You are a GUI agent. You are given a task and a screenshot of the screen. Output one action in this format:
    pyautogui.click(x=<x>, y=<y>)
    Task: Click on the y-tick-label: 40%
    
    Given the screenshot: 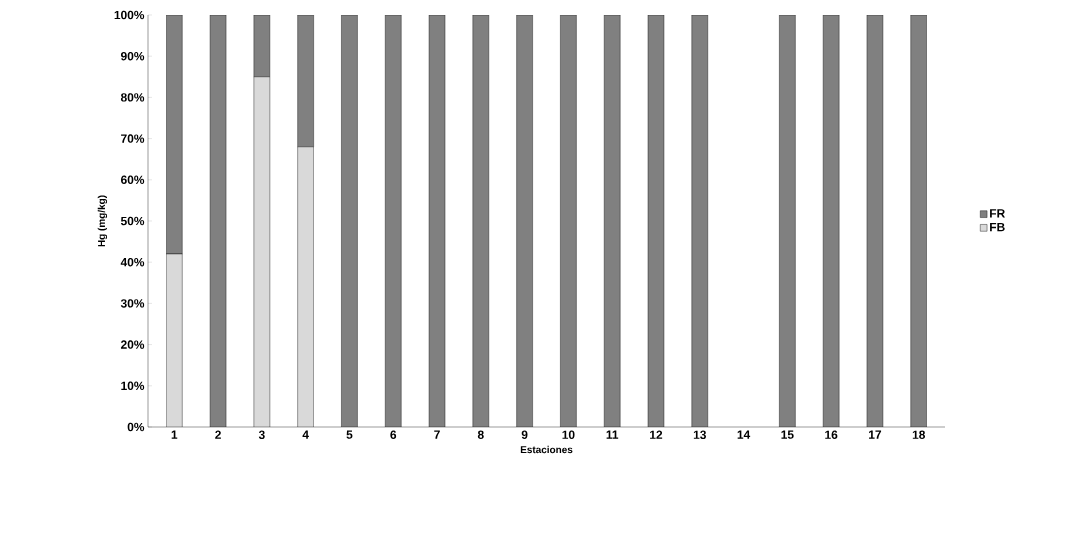 What is the action you would take?
    pyautogui.click(x=132, y=262)
    